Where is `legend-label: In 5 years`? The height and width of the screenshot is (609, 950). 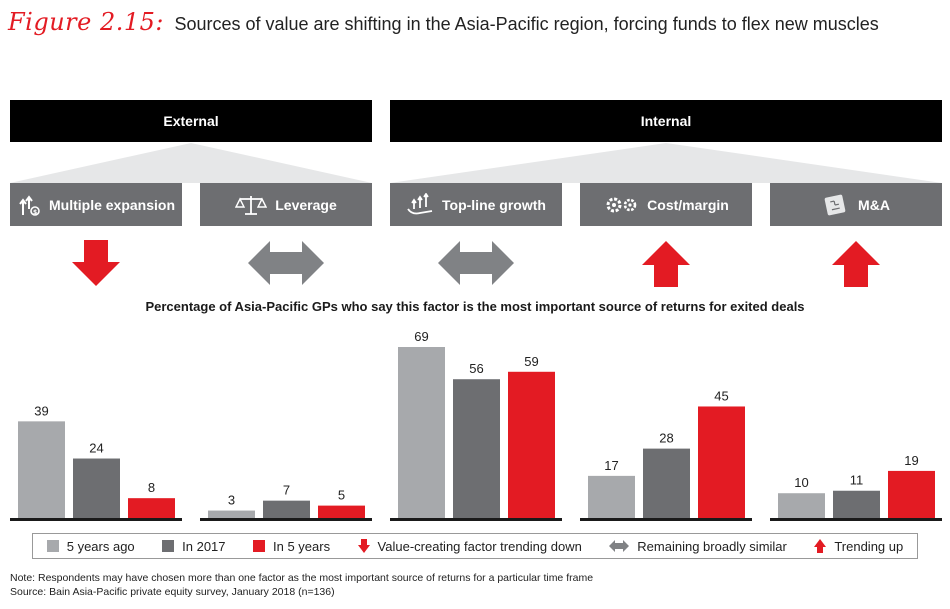
legend-label: In 5 years is located at coordinates (301, 546).